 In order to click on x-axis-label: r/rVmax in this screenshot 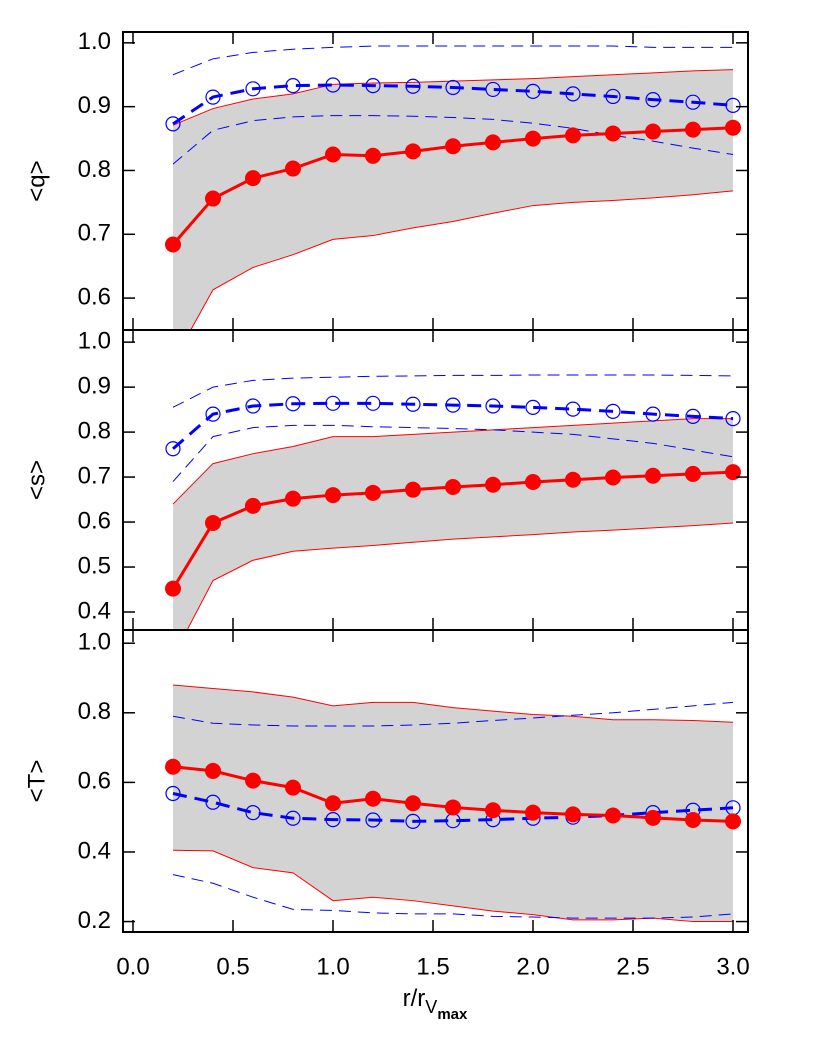, I will do `click(435, 1004)`.